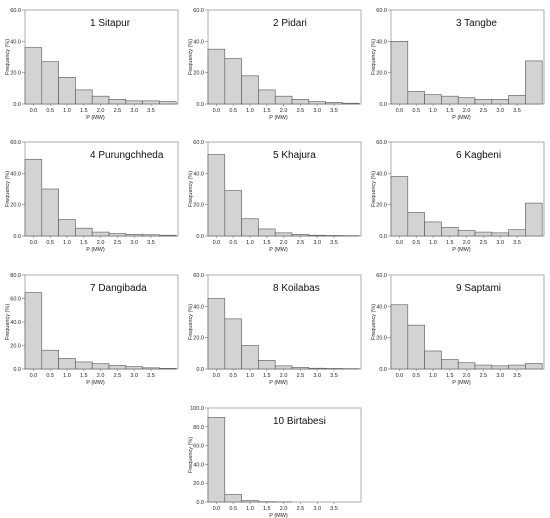 Image resolution: width=550 pixels, height=518 pixels. What do you see at coordinates (198, 428) in the screenshot?
I see `y-tick-label: 80.0` at bounding box center [198, 428].